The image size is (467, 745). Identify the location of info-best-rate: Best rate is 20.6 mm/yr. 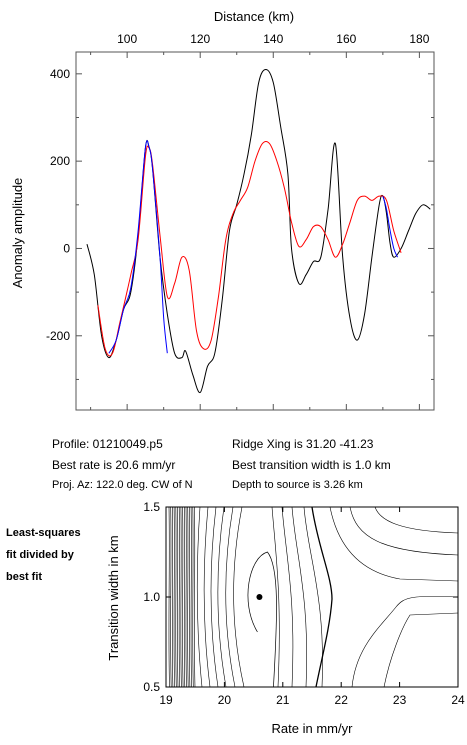
(114, 465).